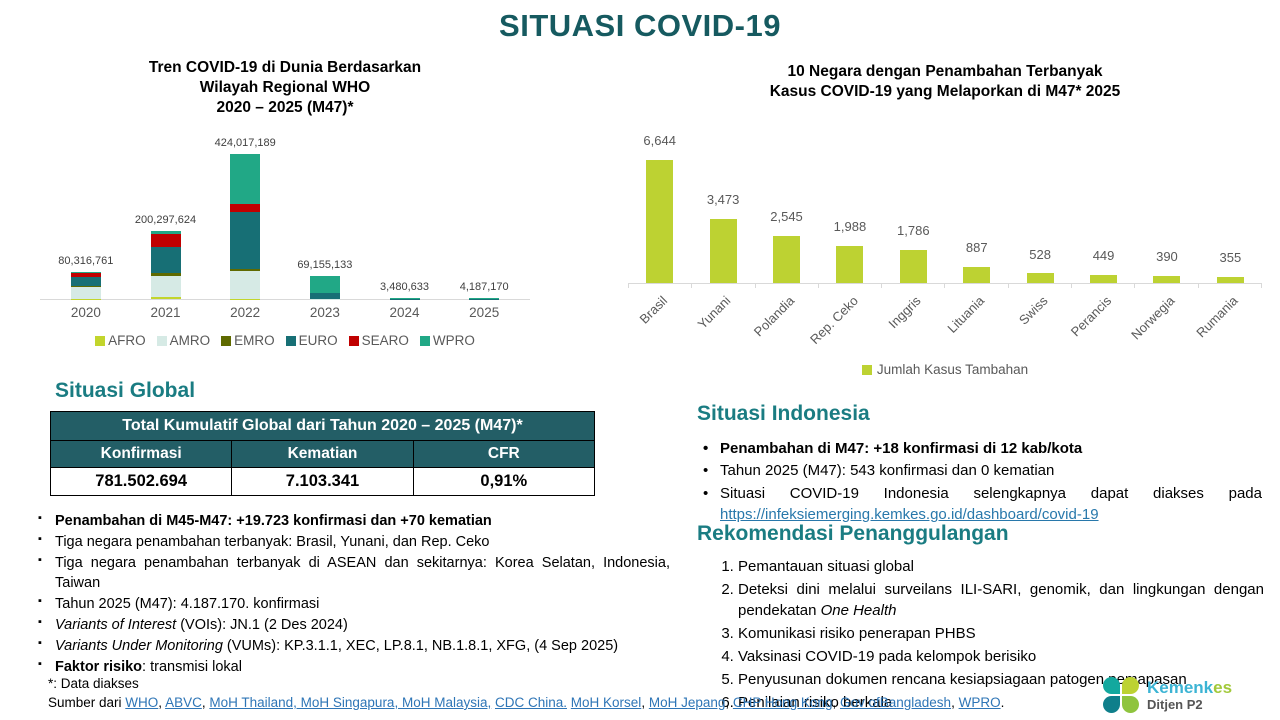 The width and height of the screenshot is (1280, 720). What do you see at coordinates (1001, 633) in the screenshot?
I see `recommendation-item: Komunikasi risiko penerapan PHBS` at bounding box center [1001, 633].